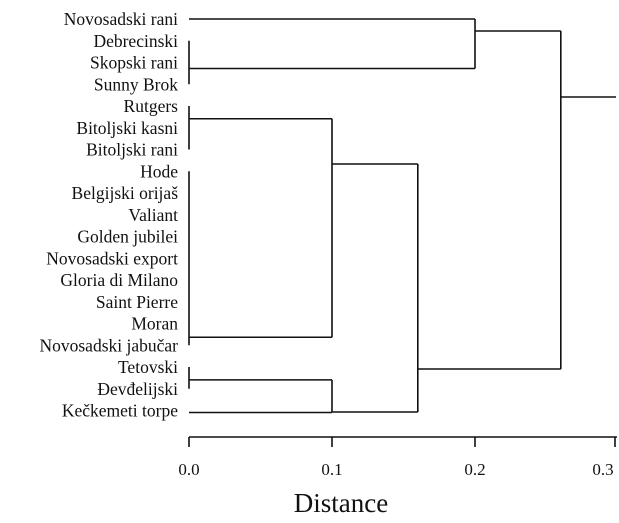 This screenshot has height=523, width=619. I want to click on x-axis-tick-label: 0.2, so click(474, 469).